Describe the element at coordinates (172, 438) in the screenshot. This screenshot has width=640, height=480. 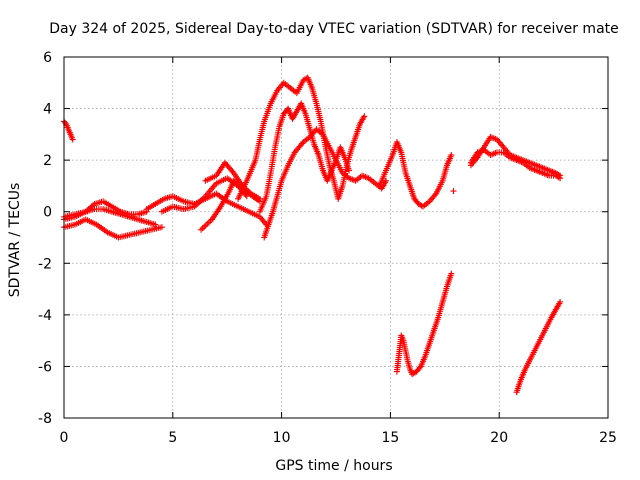
I see `x-tick-label: 5` at that location.